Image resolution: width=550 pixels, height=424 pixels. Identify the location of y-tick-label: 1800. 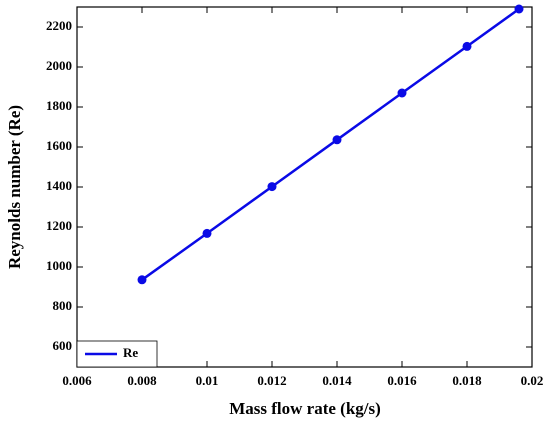
(59, 105).